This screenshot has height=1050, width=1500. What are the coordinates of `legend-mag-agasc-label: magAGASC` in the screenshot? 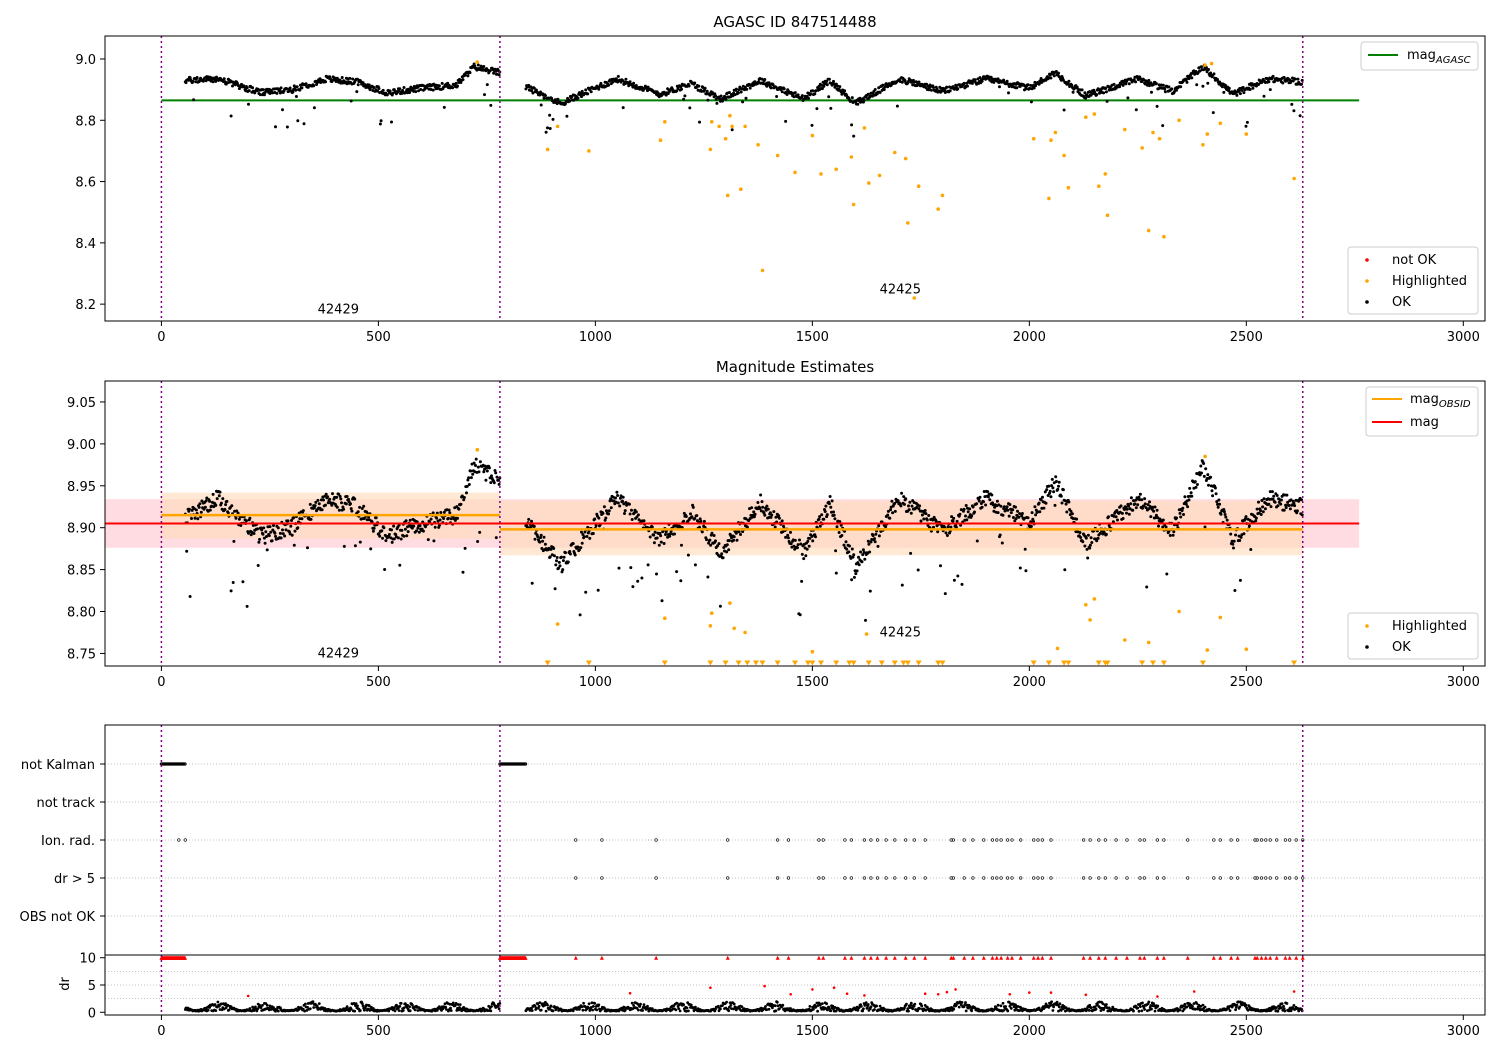 It's located at (1439, 57).